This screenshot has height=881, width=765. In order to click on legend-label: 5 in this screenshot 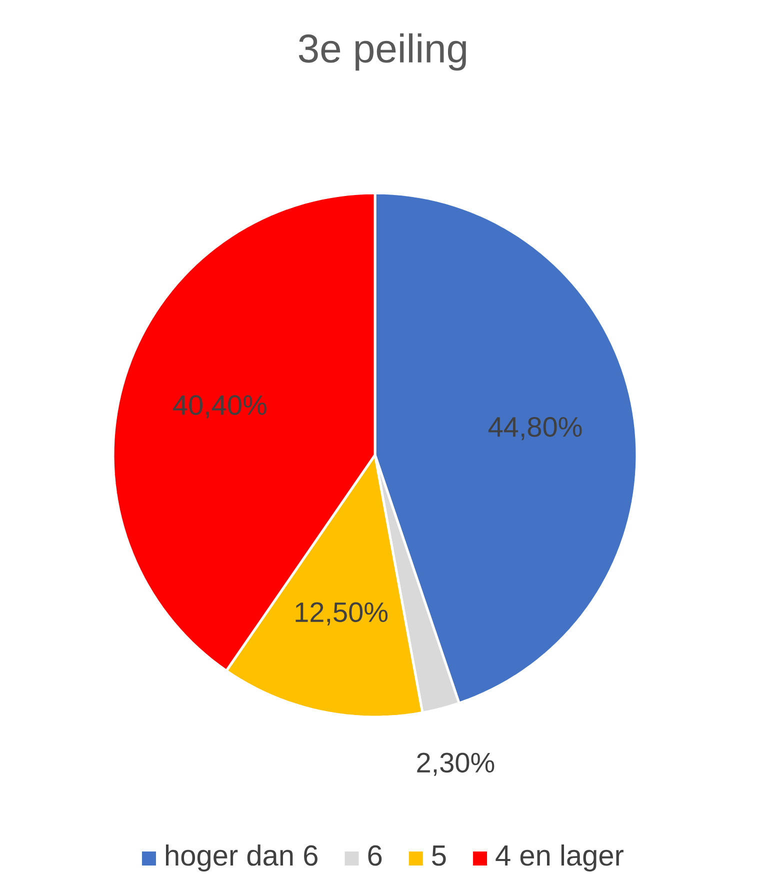, I will do `click(439, 856)`.